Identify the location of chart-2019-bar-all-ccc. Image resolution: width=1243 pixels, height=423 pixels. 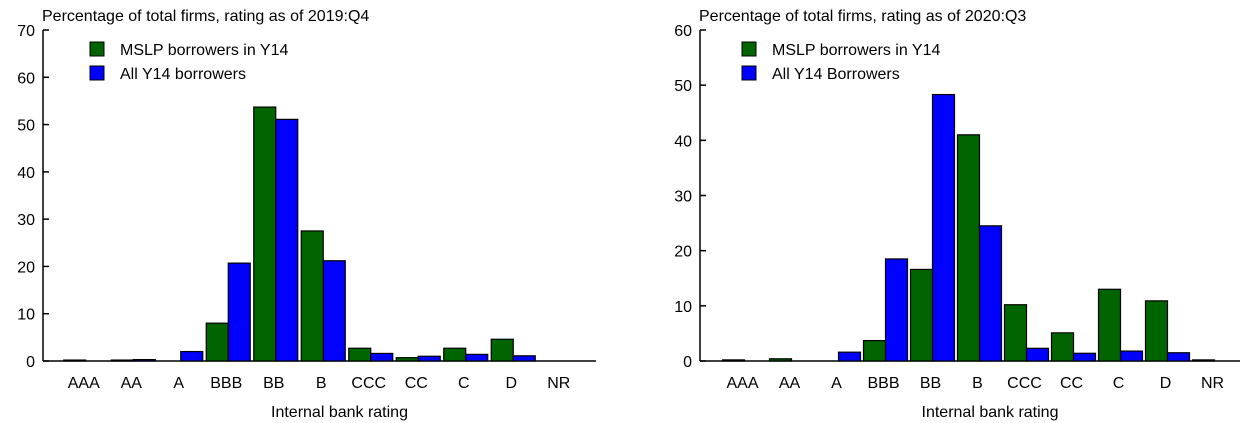
(382, 357).